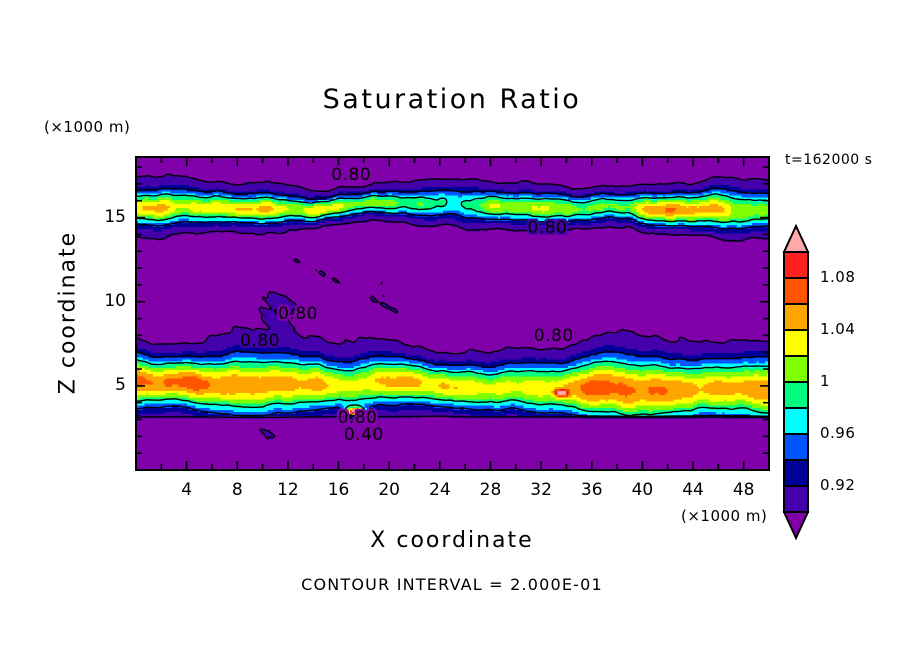 Image resolution: width=904 pixels, height=654 pixels. What do you see at coordinates (389, 490) in the screenshot?
I see `x-tick-label: 20` at bounding box center [389, 490].